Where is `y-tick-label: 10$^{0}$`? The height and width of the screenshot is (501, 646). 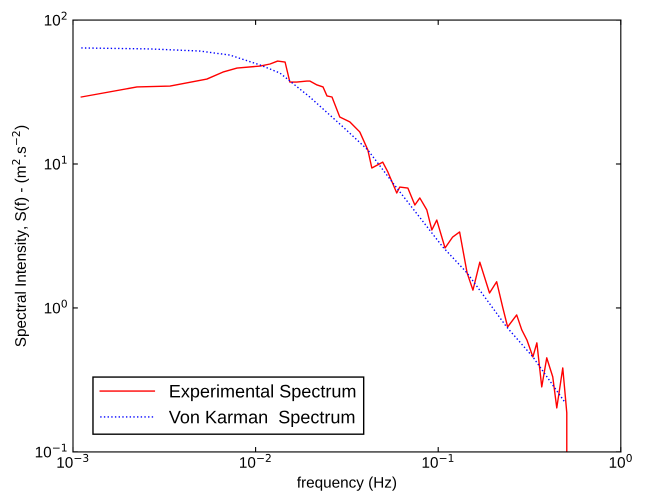
y-tick-label: 10$^{0}$ is located at coordinates (55, 307).